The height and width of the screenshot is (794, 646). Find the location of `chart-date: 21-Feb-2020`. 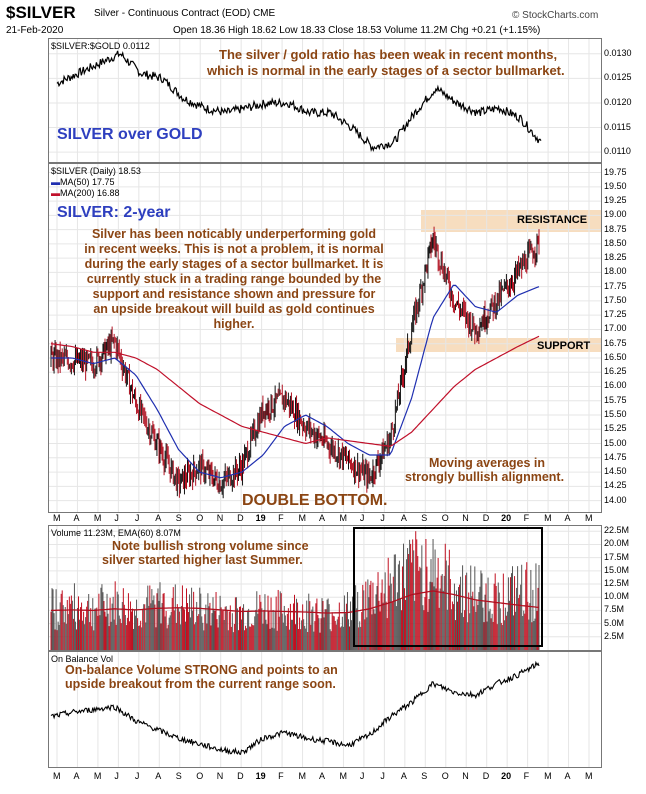

chart-date: 21-Feb-2020 is located at coordinates (35, 30).